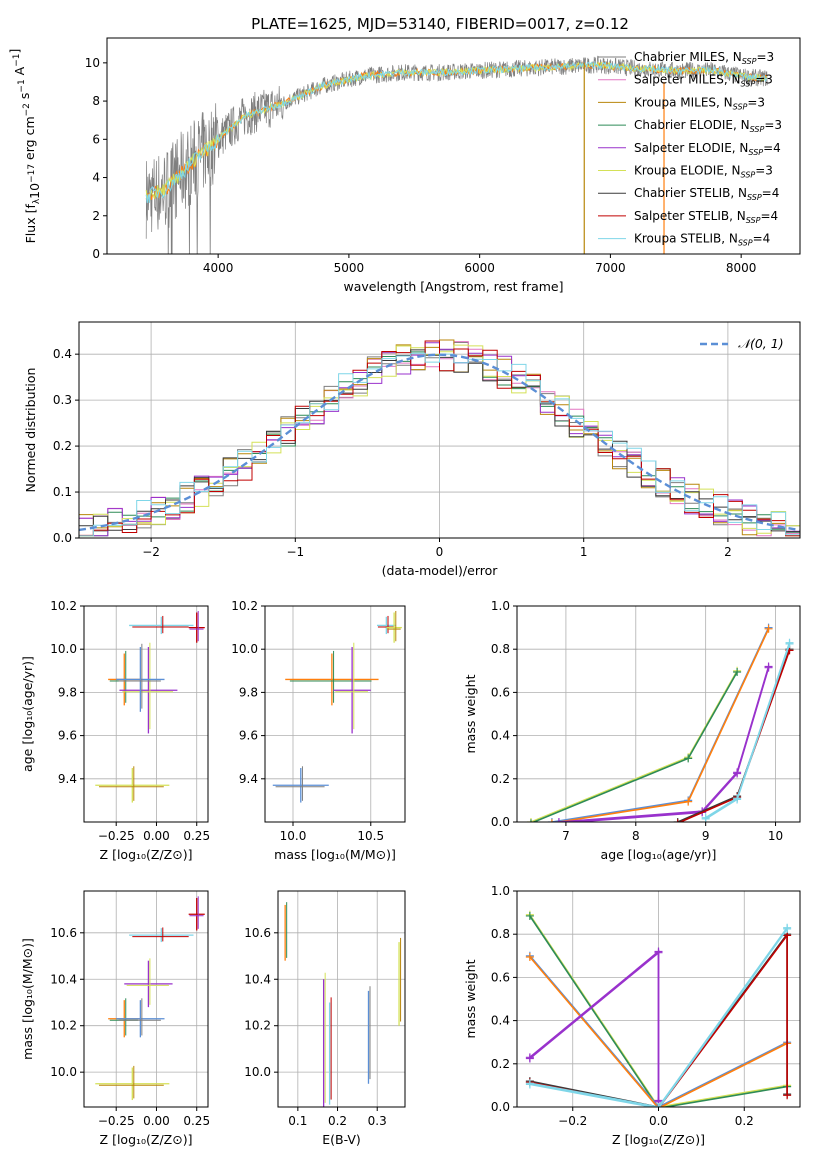 The width and height of the screenshot is (819, 1170). What do you see at coordinates (566, 836) in the screenshot?
I see `x-tick-label: 7` at bounding box center [566, 836].